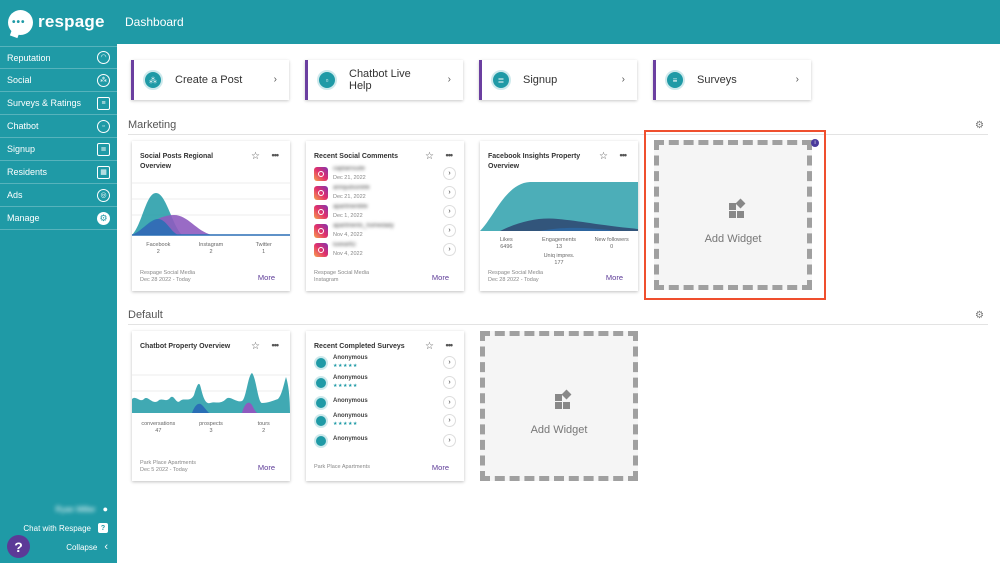 The image size is (1000, 563). What do you see at coordinates (611, 243) in the screenshot?
I see `stat-new-followers: New followers 0` at bounding box center [611, 243].